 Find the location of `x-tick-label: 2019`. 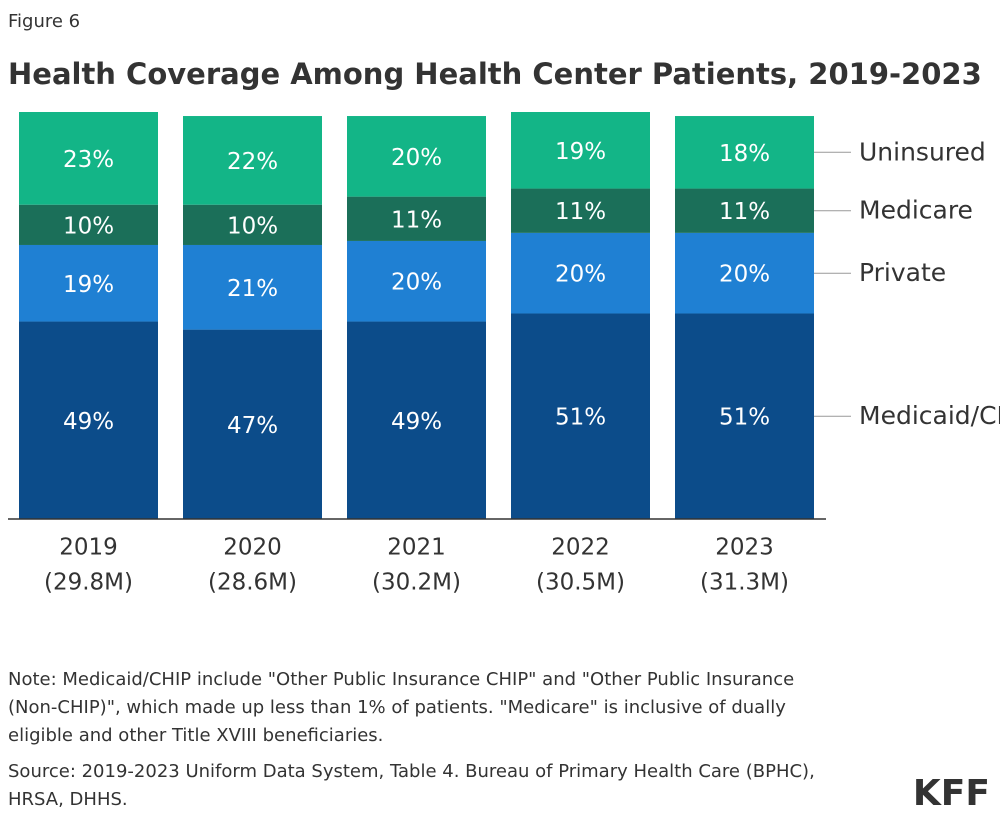

x-tick-label: 2019 is located at coordinates (88, 548).